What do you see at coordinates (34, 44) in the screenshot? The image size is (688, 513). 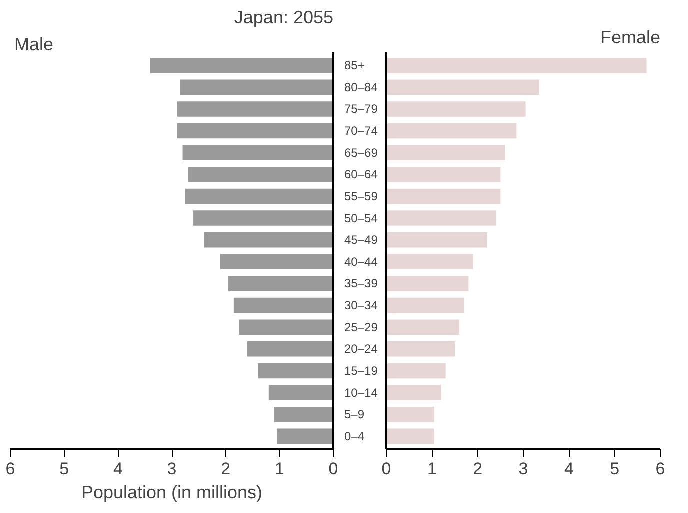 I see `annotation: Male` at bounding box center [34, 44].